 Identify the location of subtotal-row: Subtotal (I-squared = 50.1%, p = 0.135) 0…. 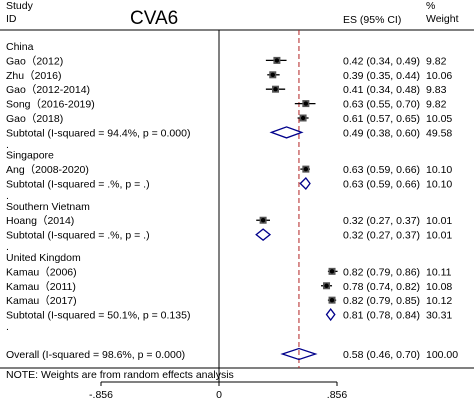
(229, 314).